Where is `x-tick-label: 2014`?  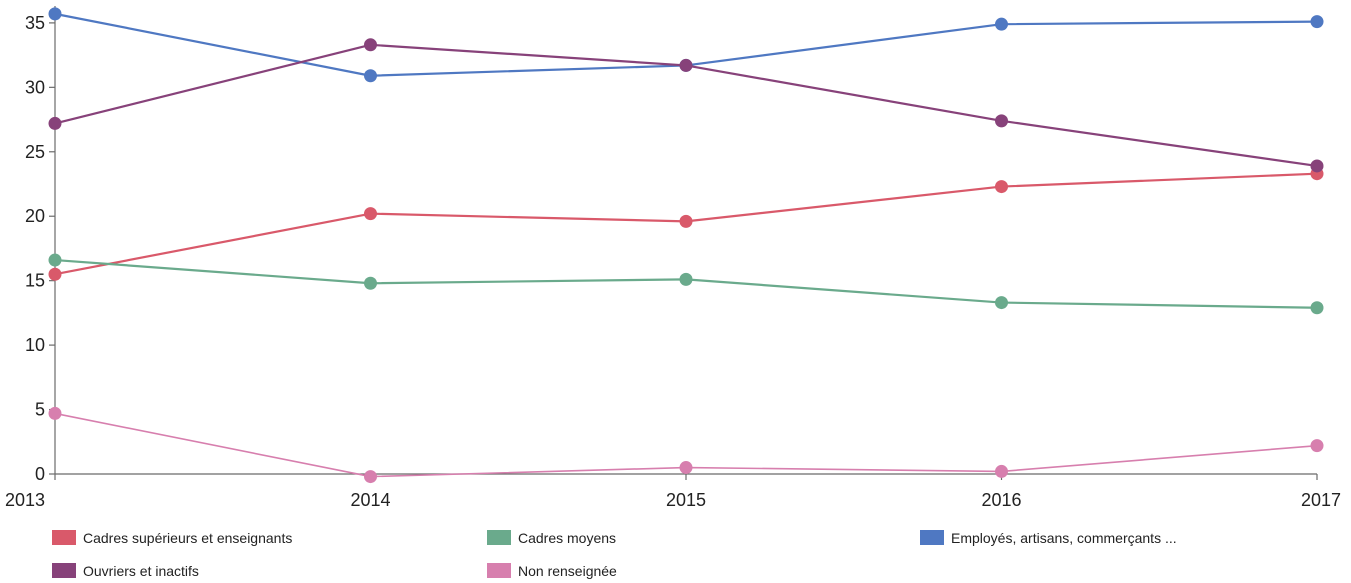
x-tick-label: 2014 is located at coordinates (370, 500).